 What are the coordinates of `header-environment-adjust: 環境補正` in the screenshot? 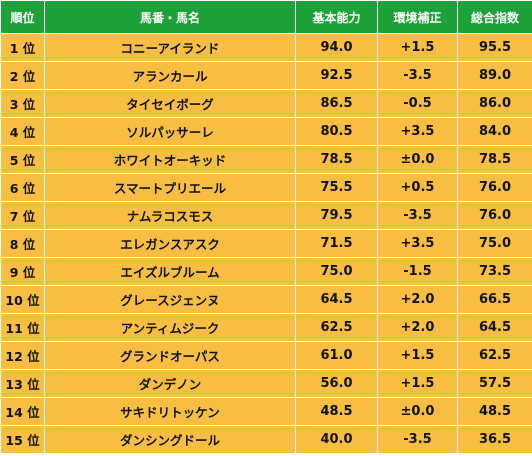 It's located at (417, 17).